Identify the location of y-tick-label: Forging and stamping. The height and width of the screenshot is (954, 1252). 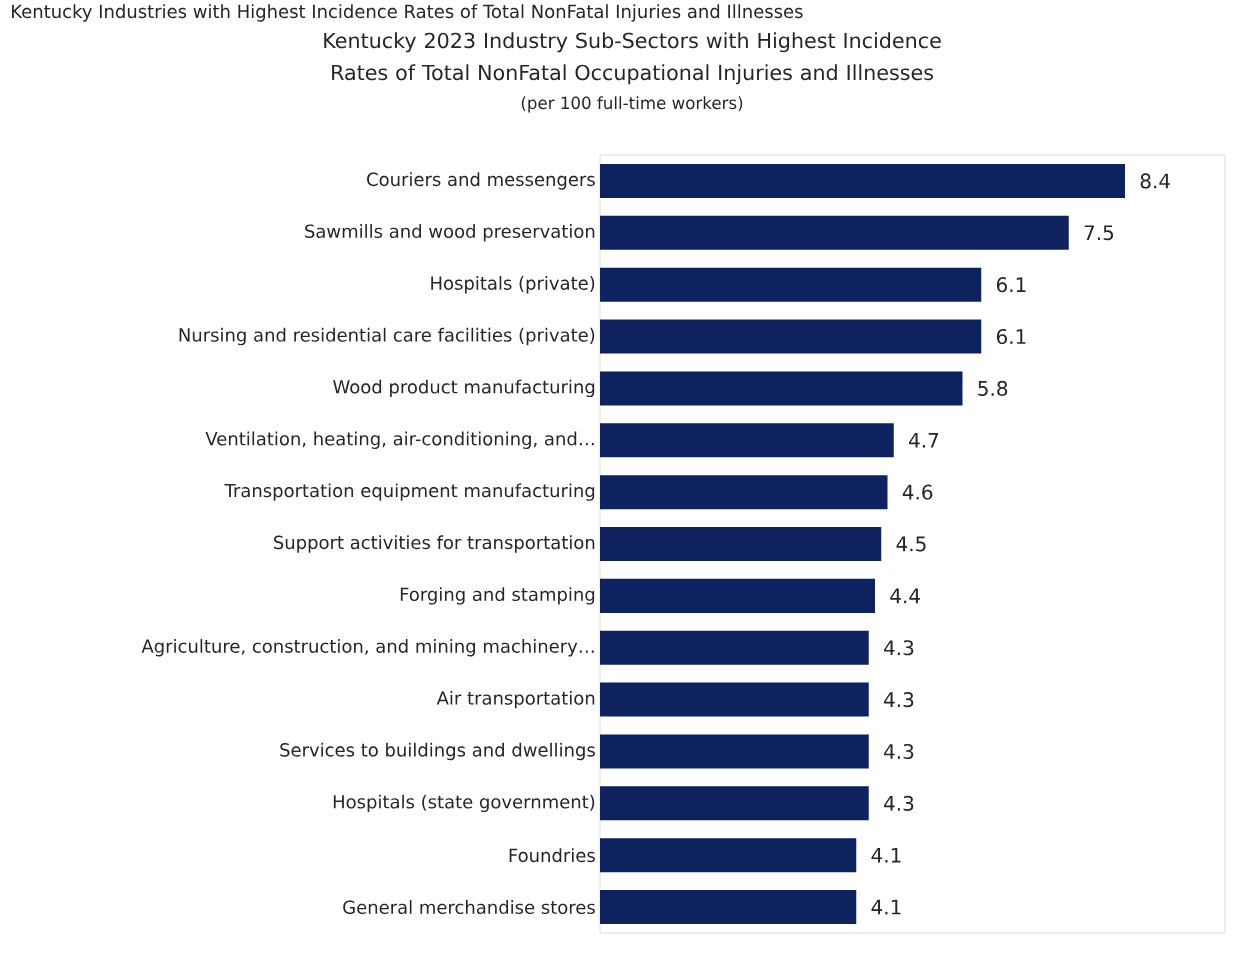
(497, 596).